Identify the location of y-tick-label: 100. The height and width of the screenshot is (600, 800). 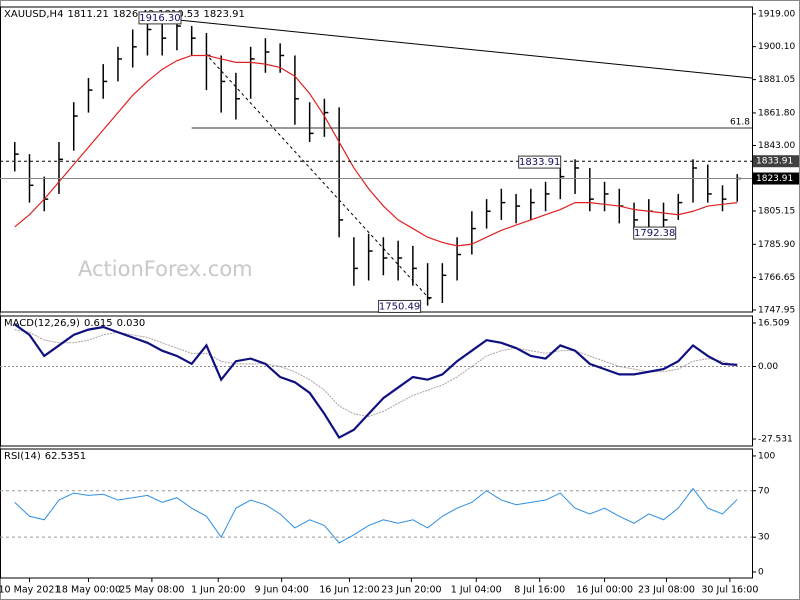
(766, 456).